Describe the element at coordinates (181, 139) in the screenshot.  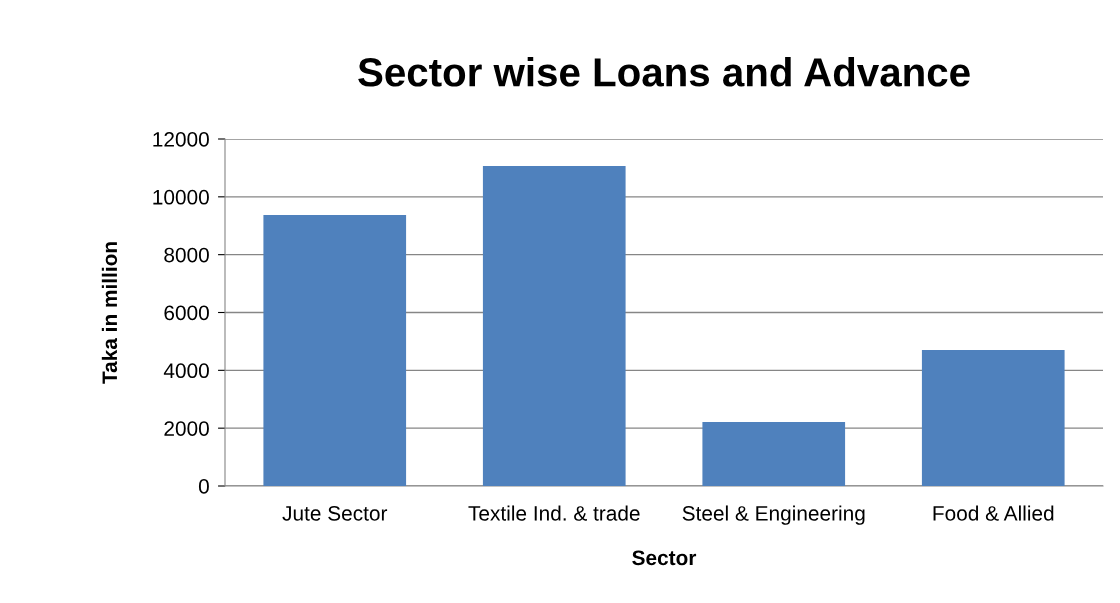
I see `y-tick-label: 12000` at that location.